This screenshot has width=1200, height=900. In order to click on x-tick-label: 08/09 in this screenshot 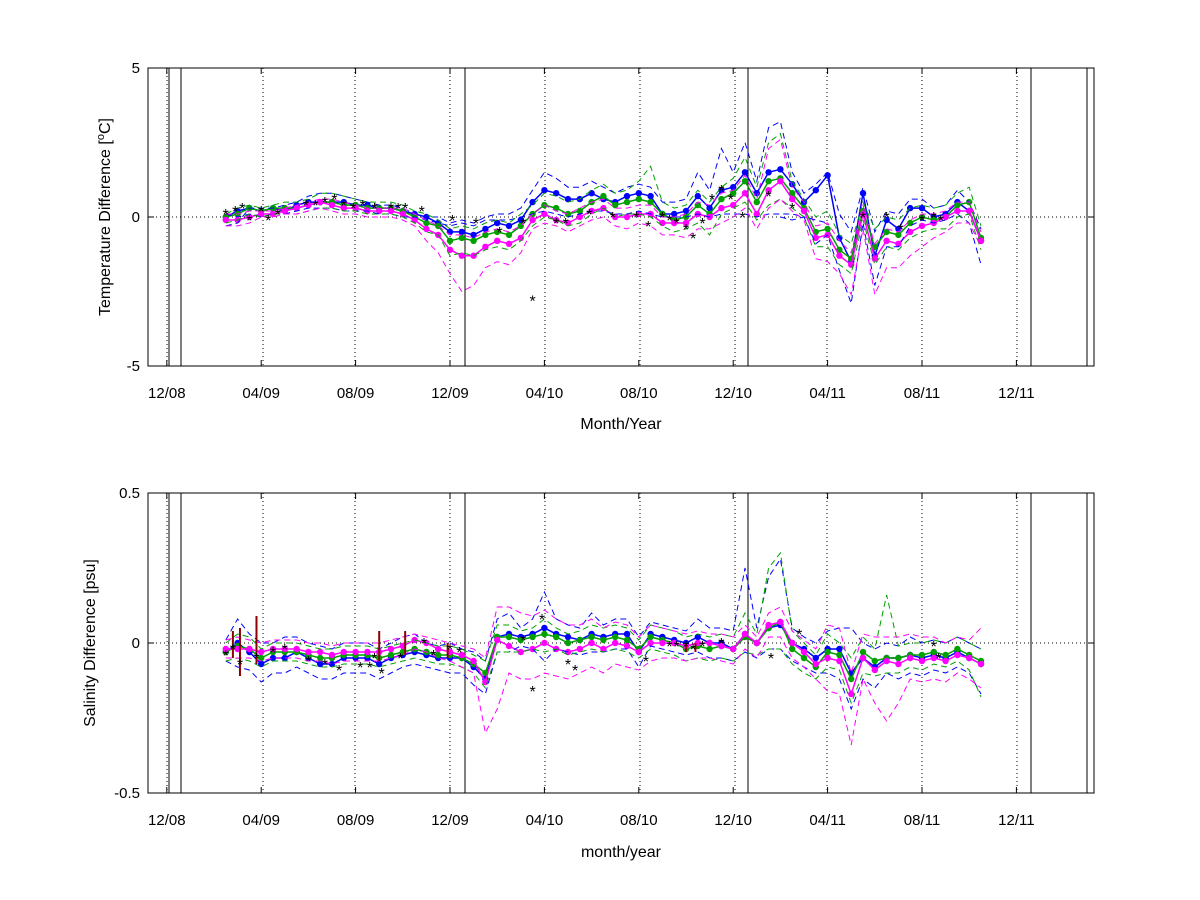, I will do `click(356, 393)`.